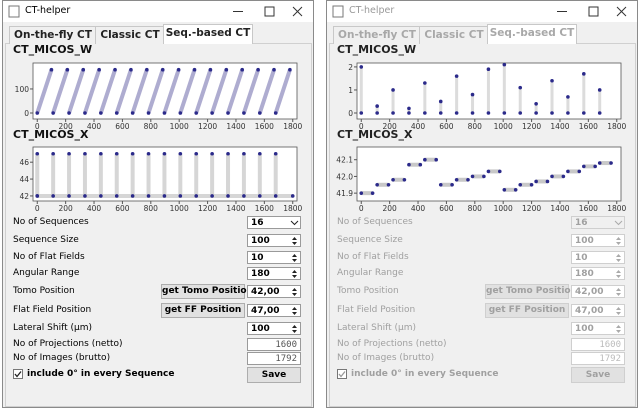 Image resolution: width=640 pixels, height=408 pixels. I want to click on x-tick-label: 200, so click(65, 208).